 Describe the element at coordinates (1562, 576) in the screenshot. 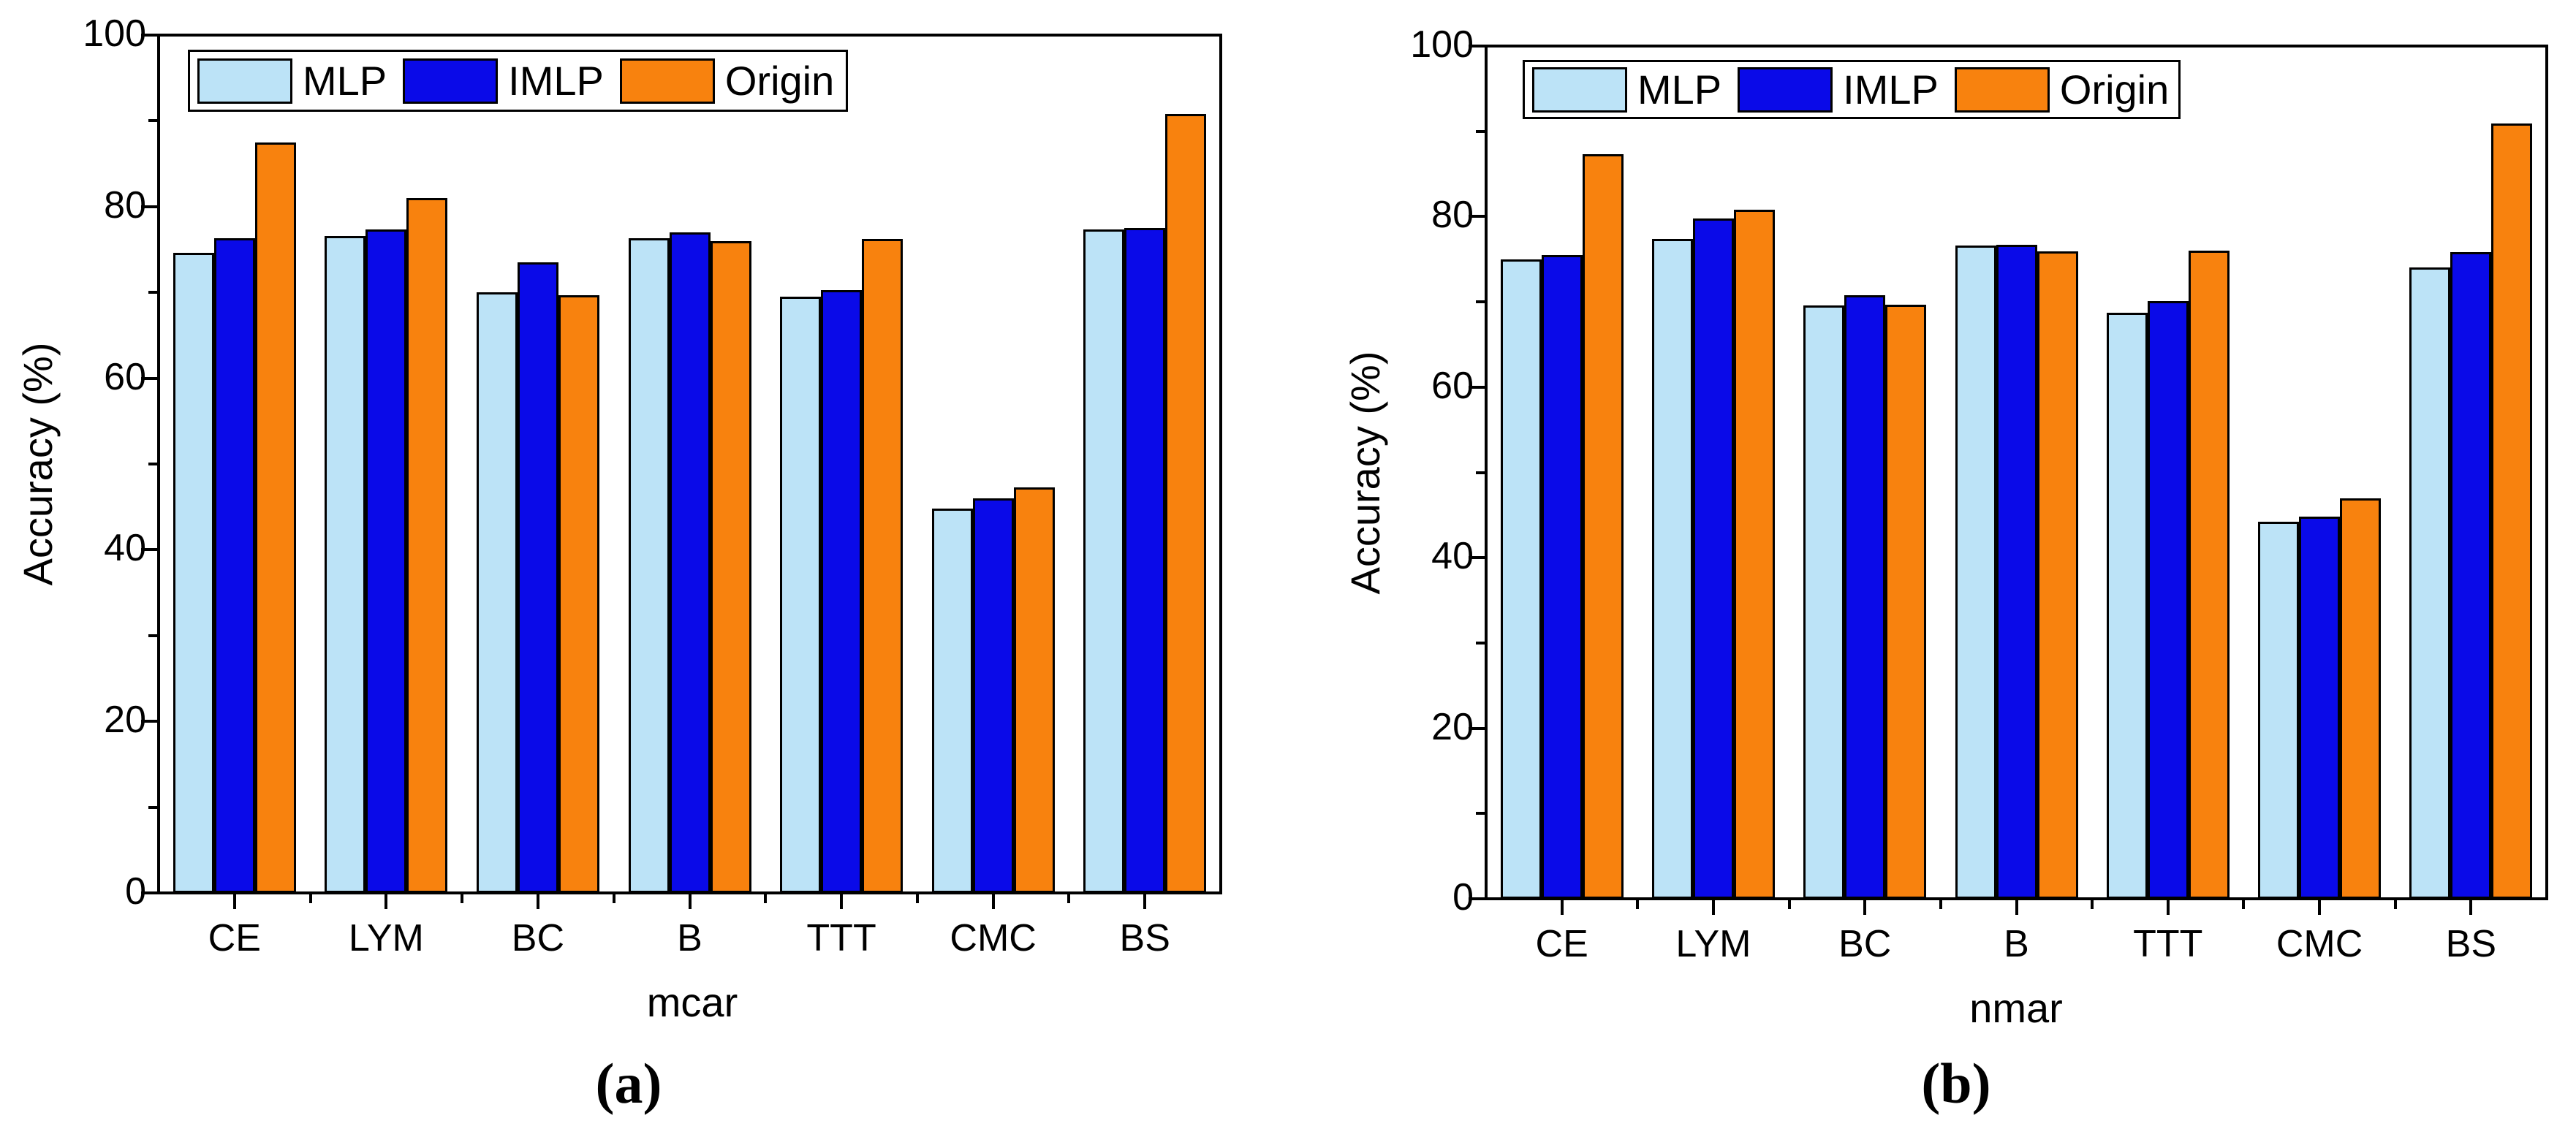

I see `bar-imlp-ce` at that location.